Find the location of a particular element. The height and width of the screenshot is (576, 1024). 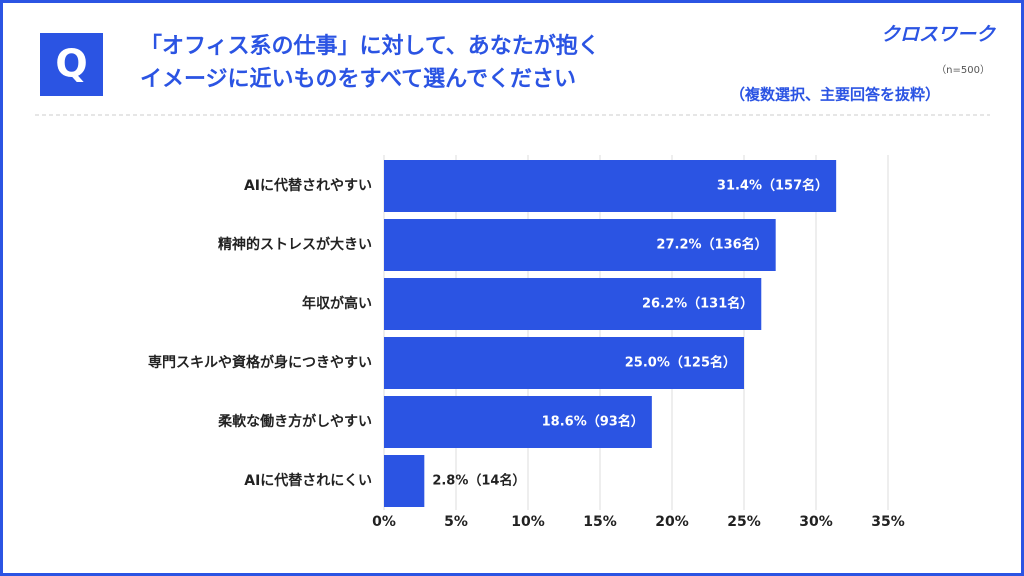

x-tick-label: 35% is located at coordinates (888, 522).